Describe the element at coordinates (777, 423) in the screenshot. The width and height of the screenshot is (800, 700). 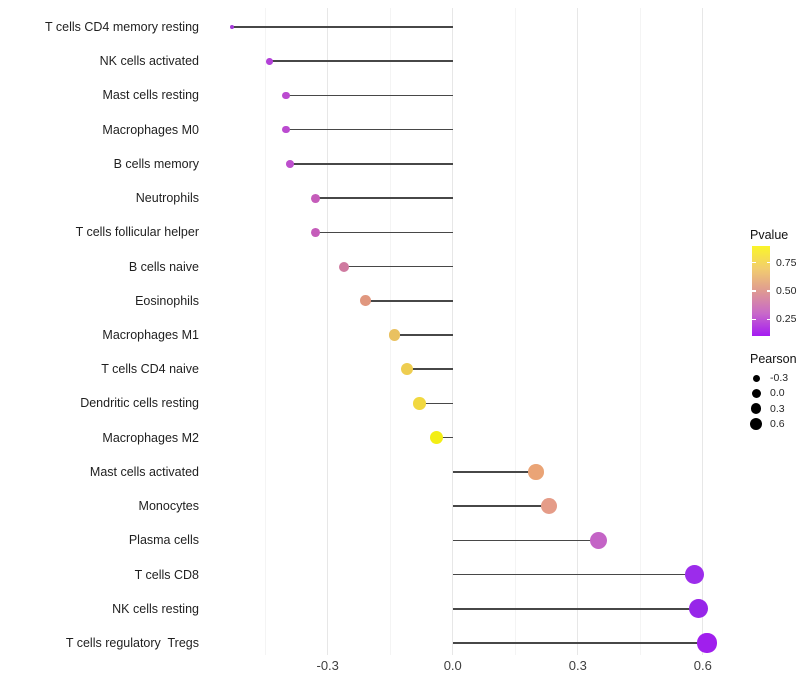
I see `pearson-legend-label: 0.6` at that location.